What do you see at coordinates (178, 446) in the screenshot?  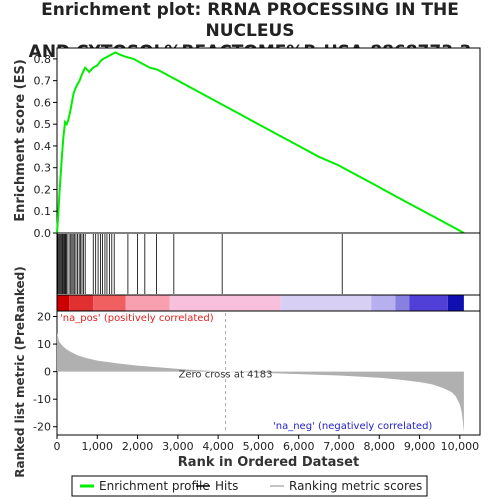 I see `metric-xtick-label: 3,000` at bounding box center [178, 446].